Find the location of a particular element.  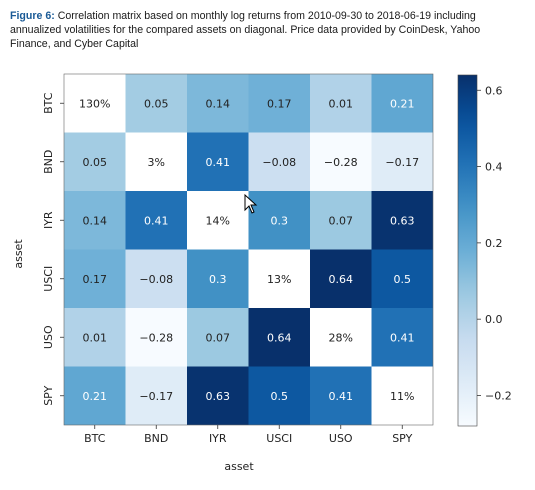

cell-label: 14% is located at coordinates (218, 220).